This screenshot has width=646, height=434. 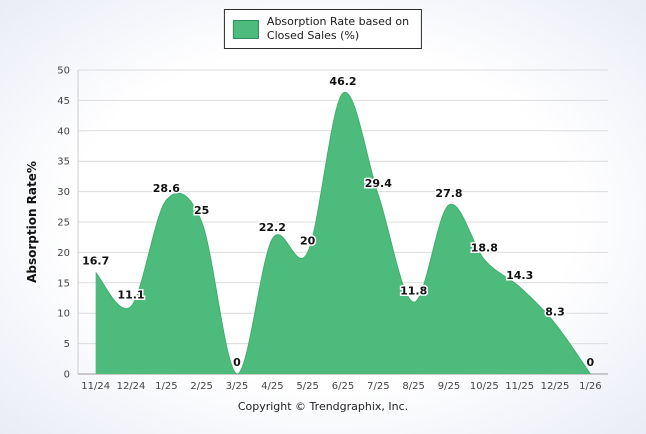 I want to click on data-label: 11.1, so click(x=130, y=295).